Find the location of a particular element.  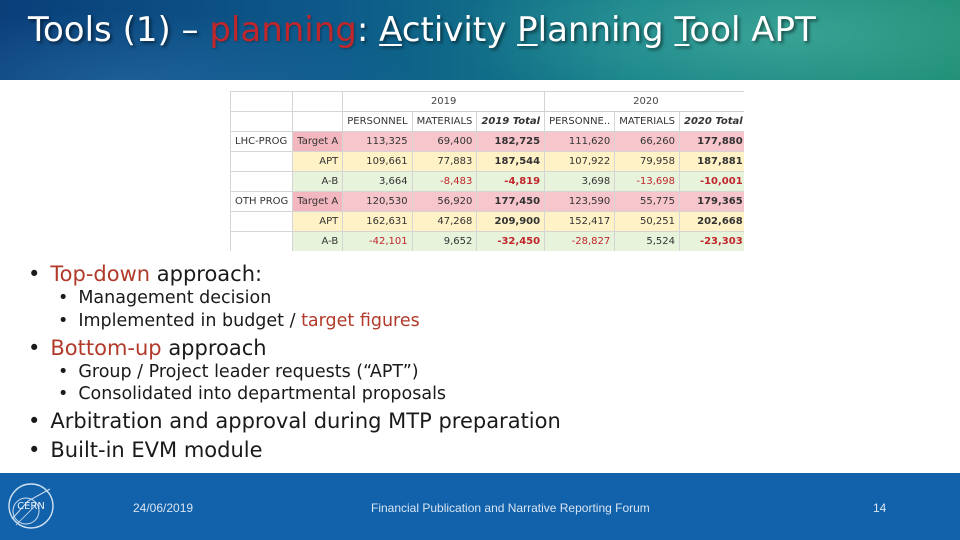

footer-bar: CERN is located at coordinates (480, 506).